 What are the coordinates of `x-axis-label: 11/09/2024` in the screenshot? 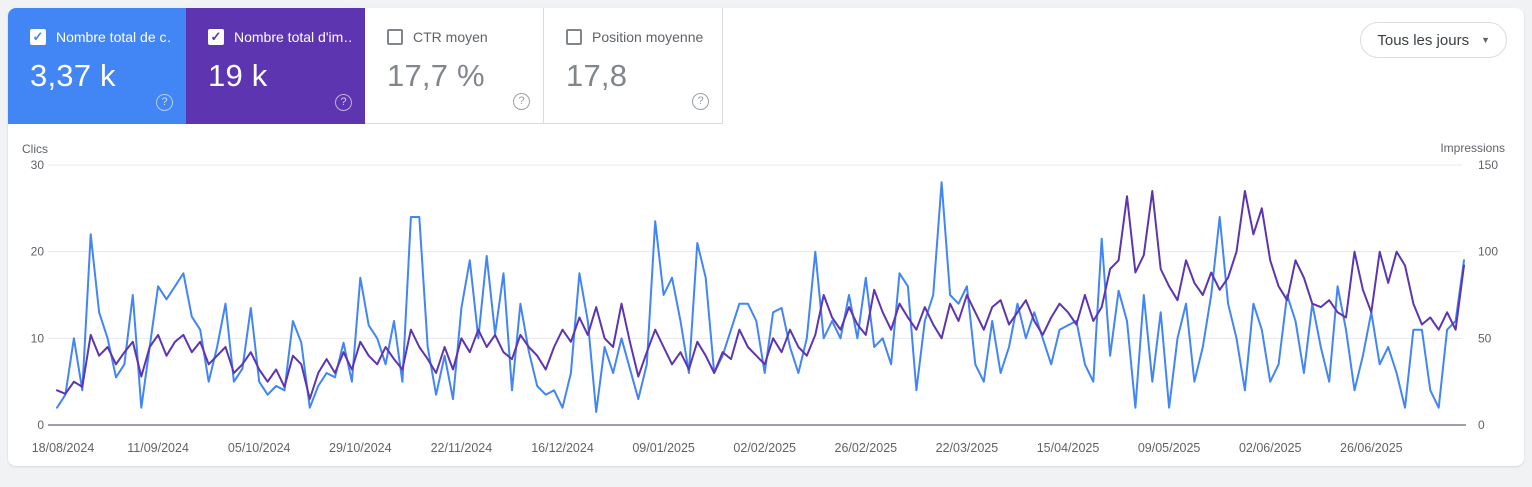 It's located at (158, 448).